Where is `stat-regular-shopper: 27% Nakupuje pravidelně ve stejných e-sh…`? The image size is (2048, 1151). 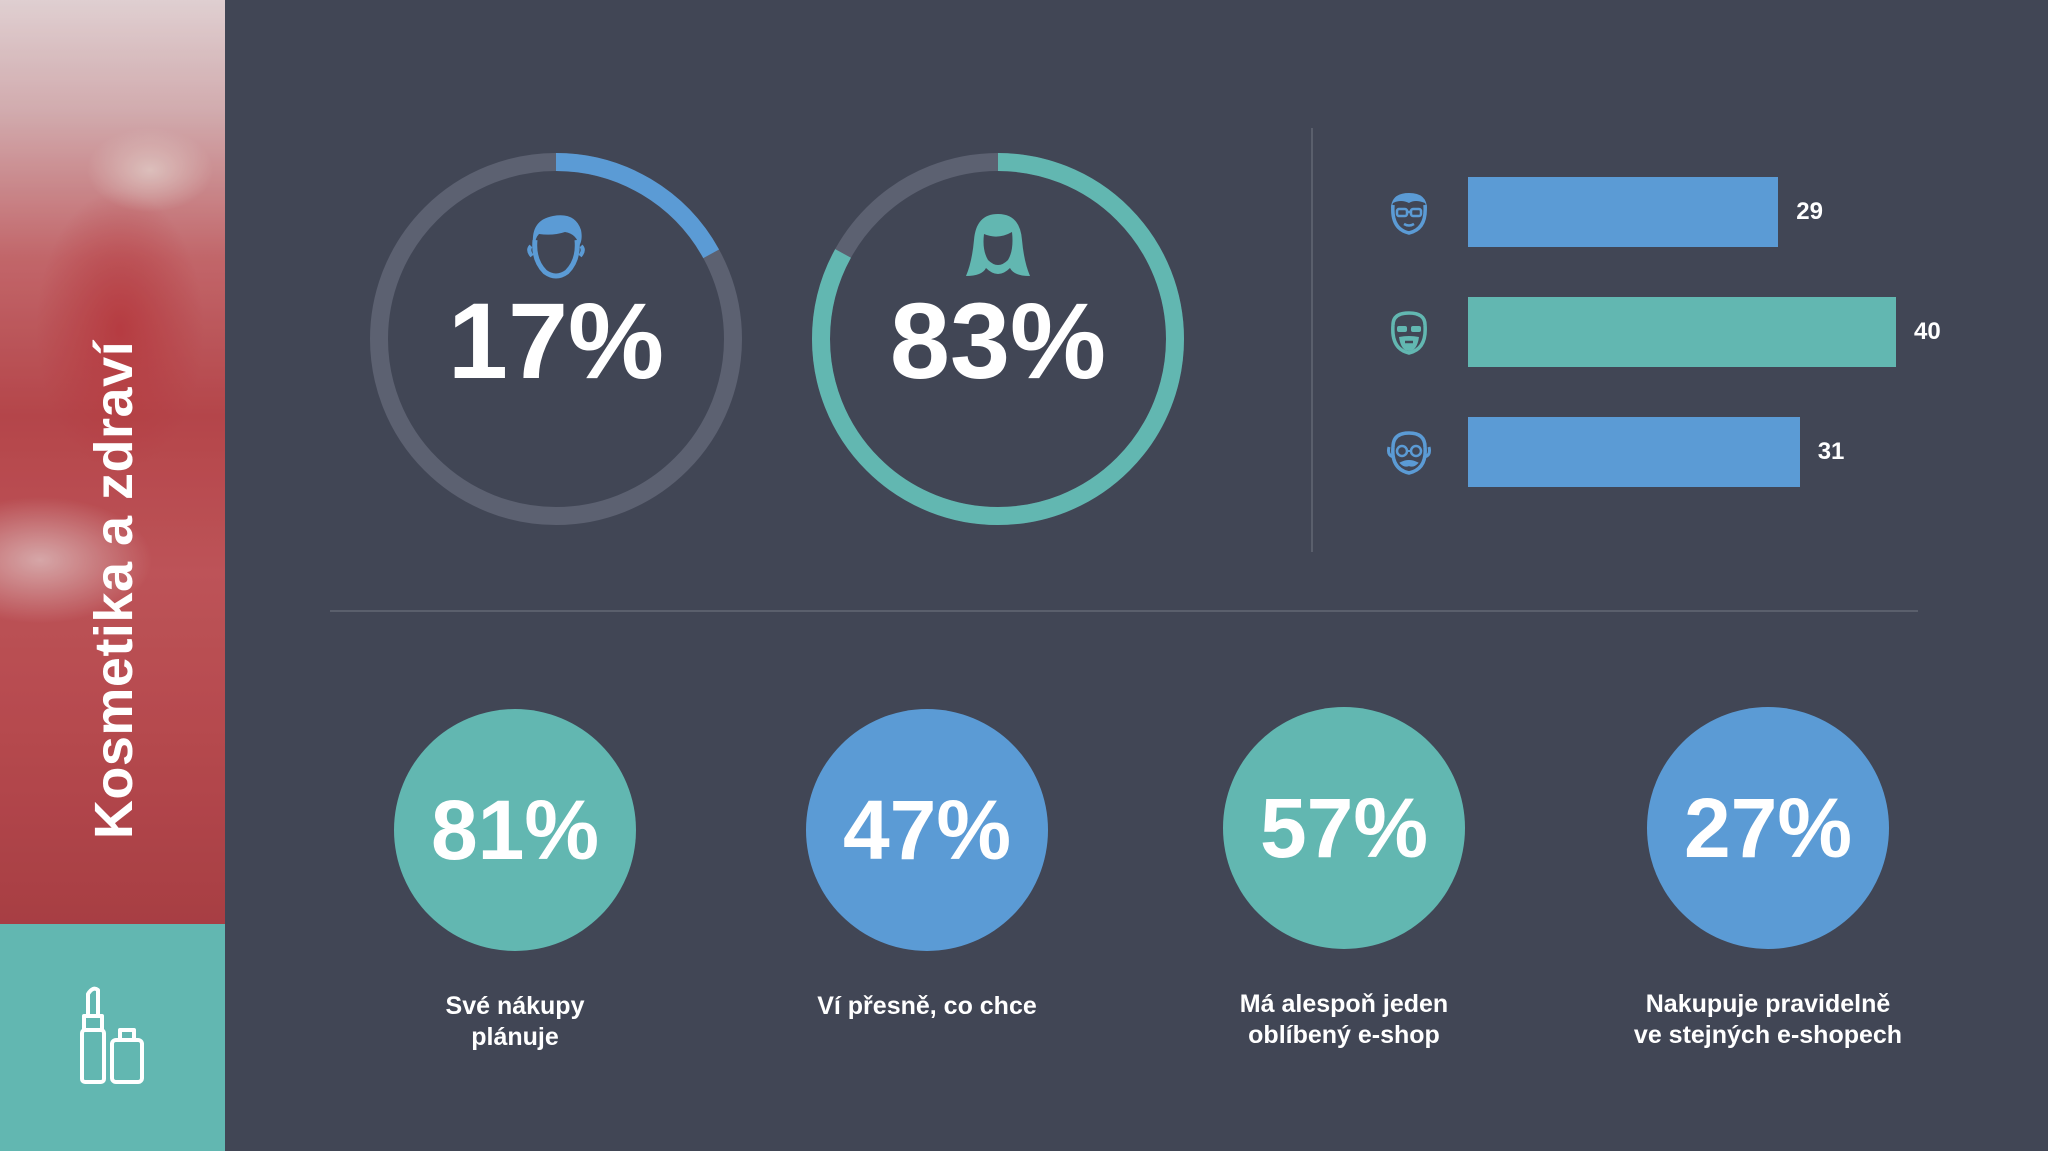 stat-regular-shopper: 27% Nakupuje pravidelně ve stejných e-sh… is located at coordinates (1768, 879).